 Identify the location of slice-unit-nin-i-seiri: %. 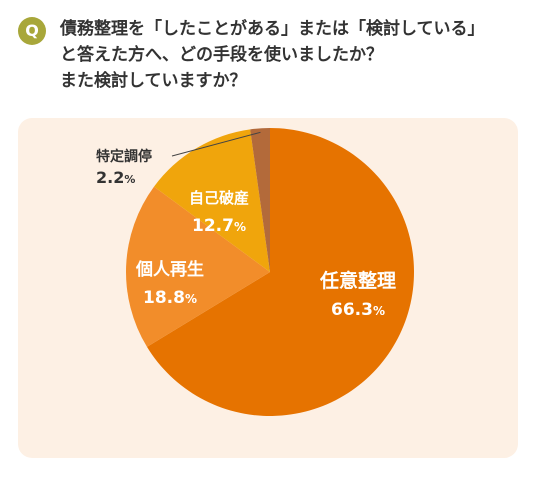
(379, 311).